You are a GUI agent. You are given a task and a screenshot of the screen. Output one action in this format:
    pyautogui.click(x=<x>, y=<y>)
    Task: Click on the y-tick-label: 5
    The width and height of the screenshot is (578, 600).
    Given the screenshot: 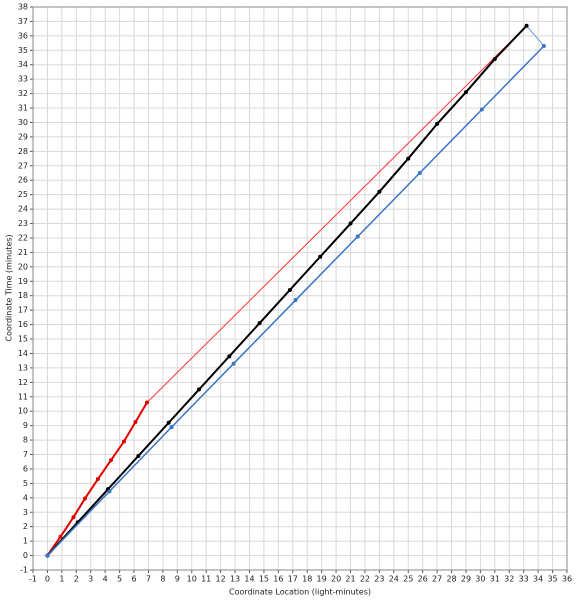 What is the action you would take?
    pyautogui.click(x=25, y=483)
    